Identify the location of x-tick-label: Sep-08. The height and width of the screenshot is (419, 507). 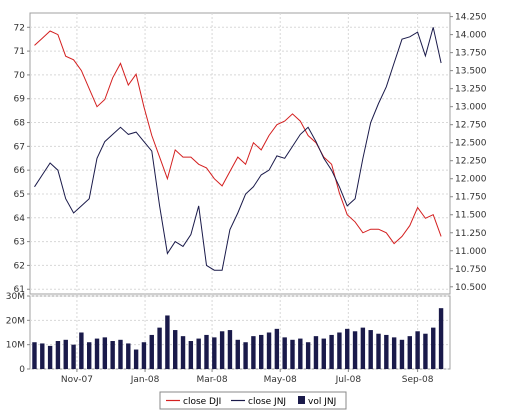
(418, 380).